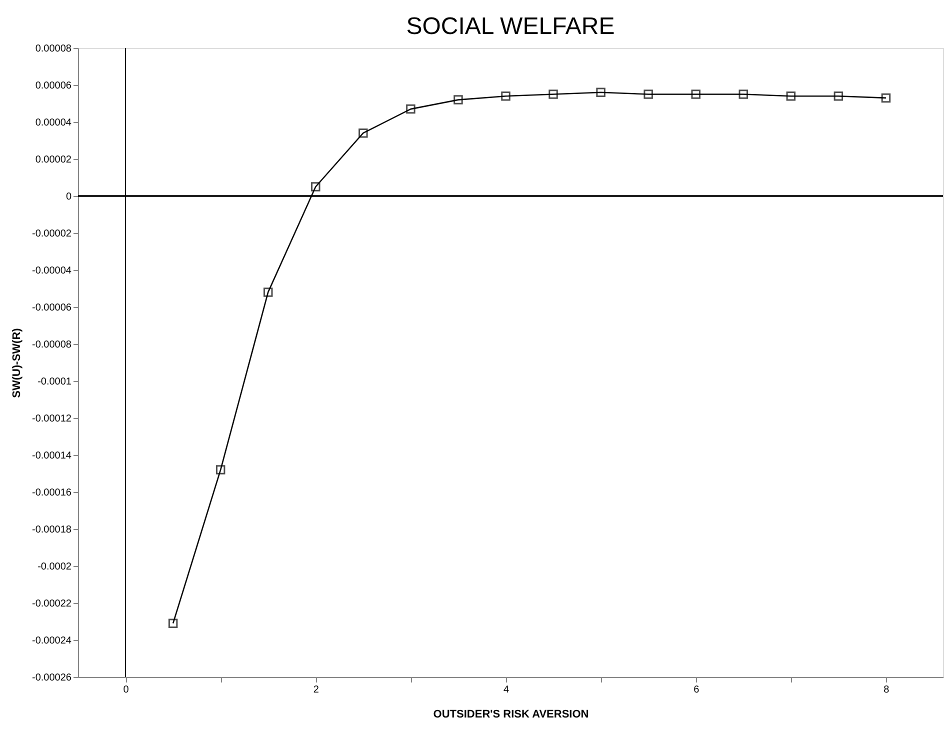 This screenshot has width=949, height=729. What do you see at coordinates (52, 493) in the screenshot?
I see `y-tick-label: -0.00016` at bounding box center [52, 493].